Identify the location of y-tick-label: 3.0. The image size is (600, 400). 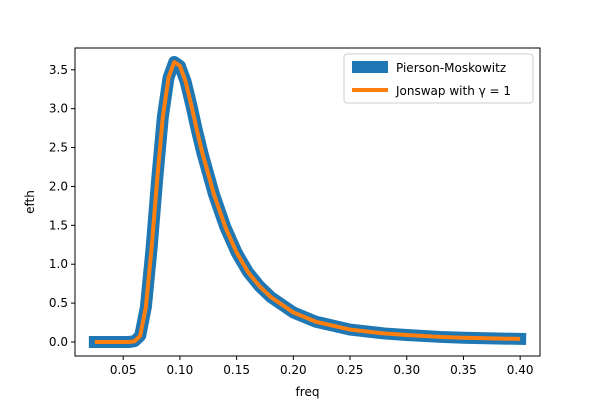
(58, 109).